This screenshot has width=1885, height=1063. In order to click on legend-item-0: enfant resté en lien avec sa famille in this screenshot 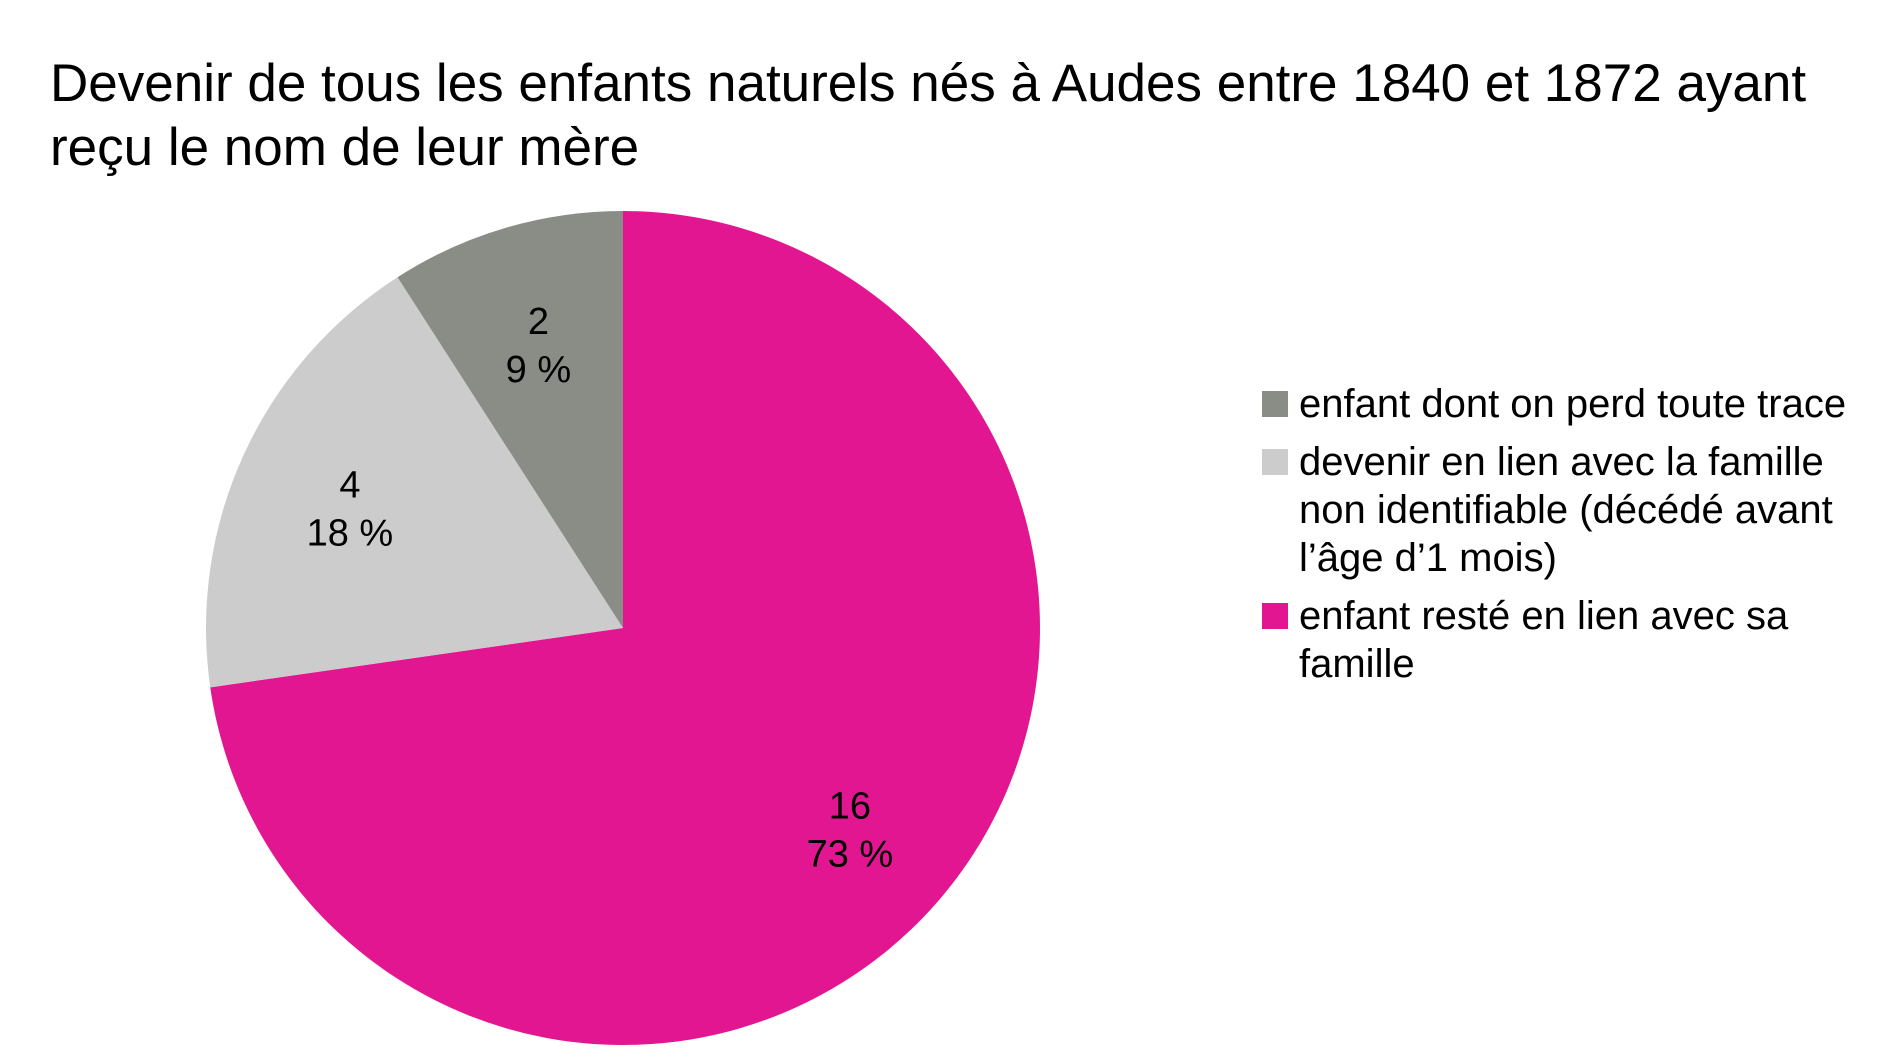, I will do `click(1572, 640)`.